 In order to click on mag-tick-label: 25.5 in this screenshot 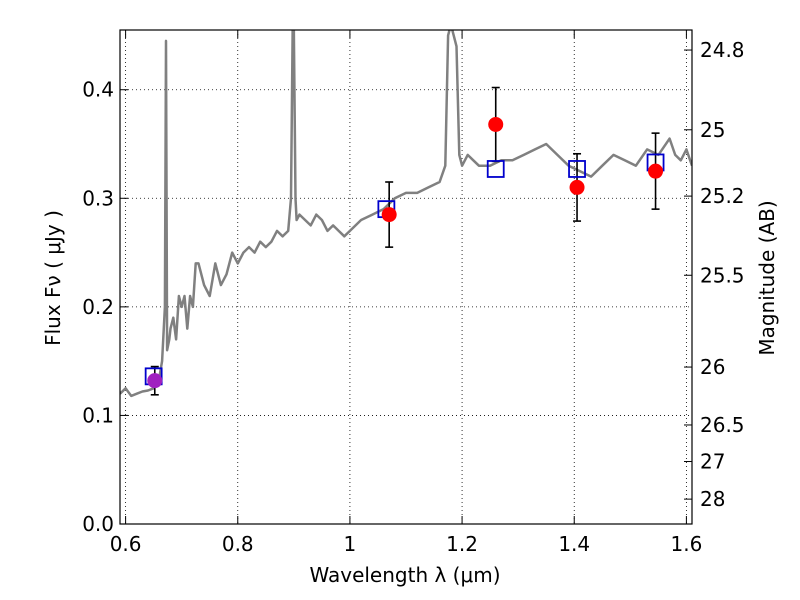, I will do `click(722, 275)`.